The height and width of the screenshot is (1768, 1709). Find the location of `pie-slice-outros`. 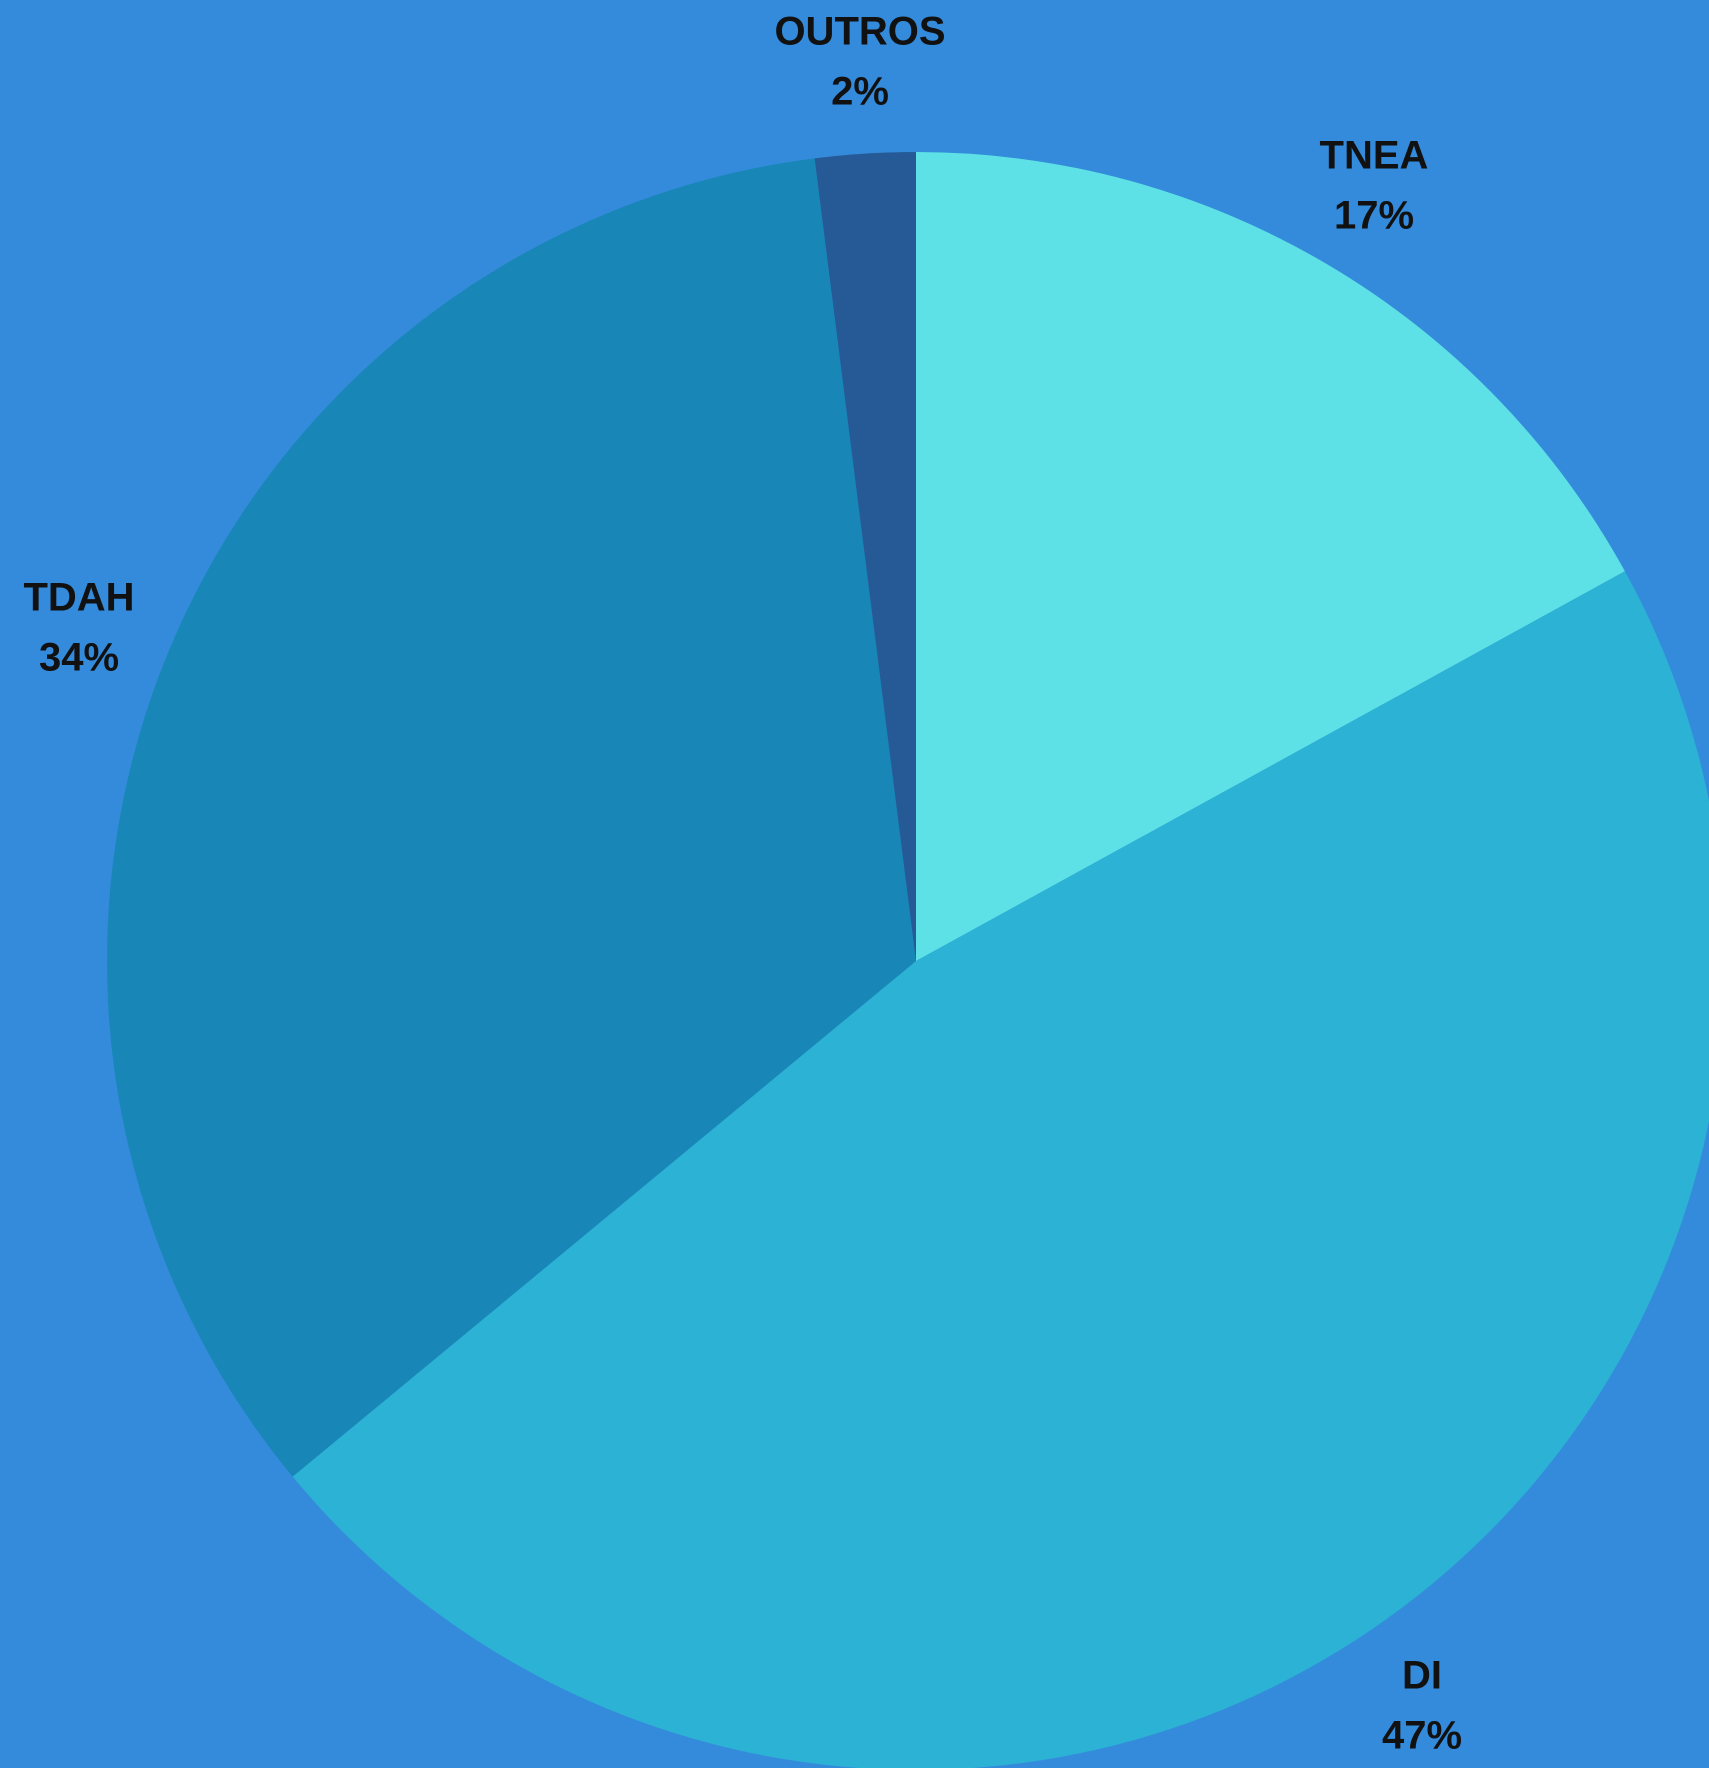

pie-slice-outros is located at coordinates (865, 556).